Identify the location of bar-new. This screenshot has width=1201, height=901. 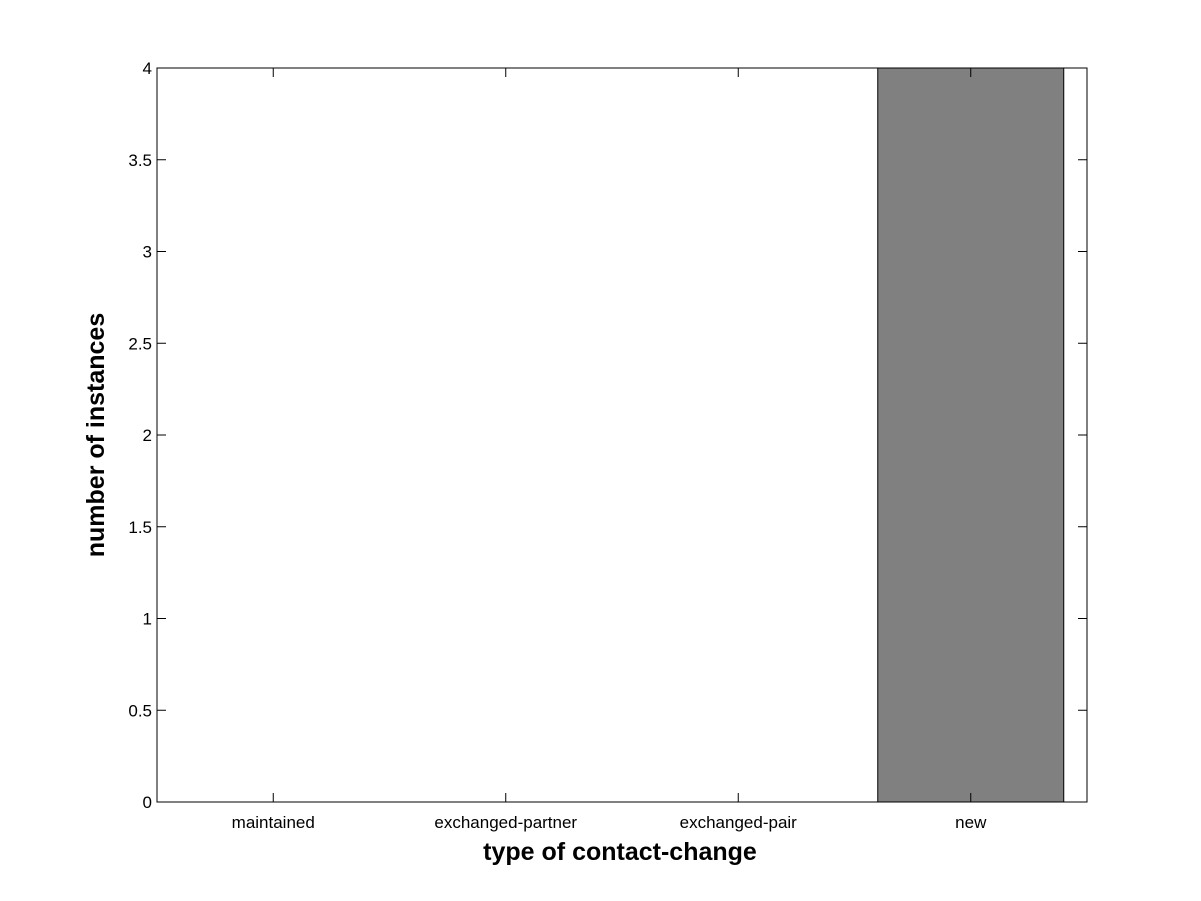
(971, 435).